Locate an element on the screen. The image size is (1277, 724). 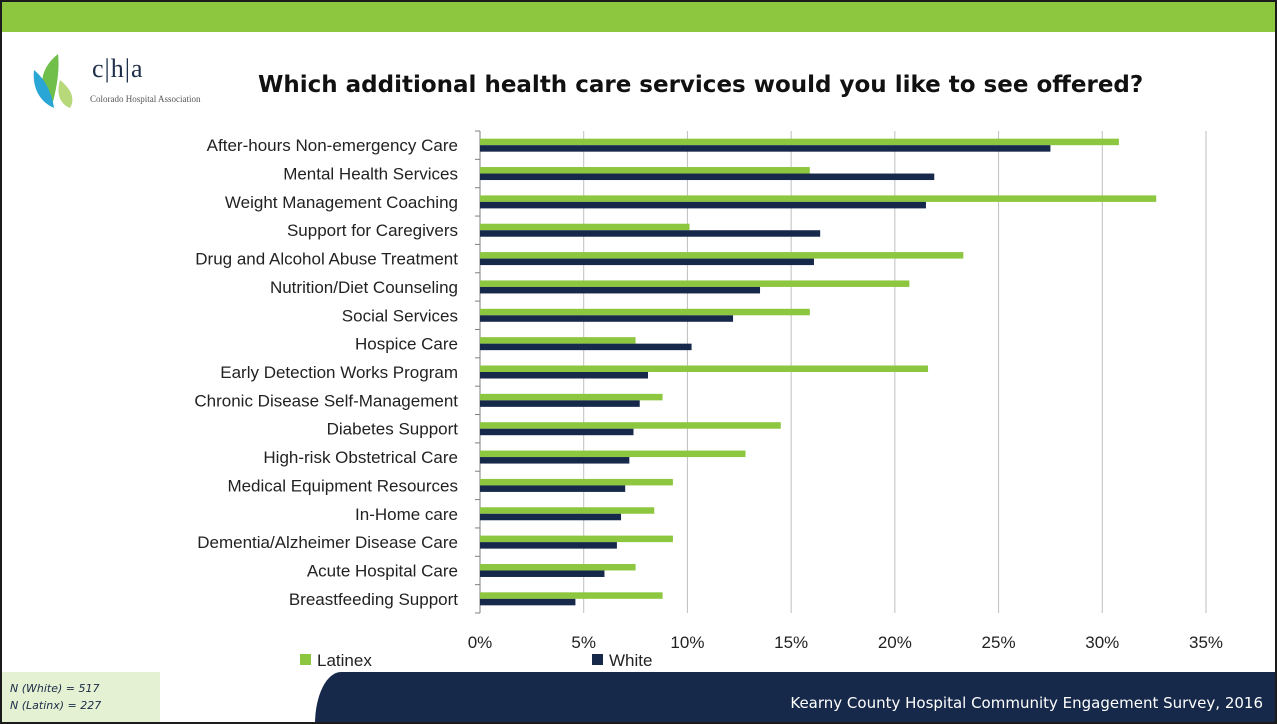
cha-logo: c|h|a Colorado Hospital Association is located at coordinates (135, 80).